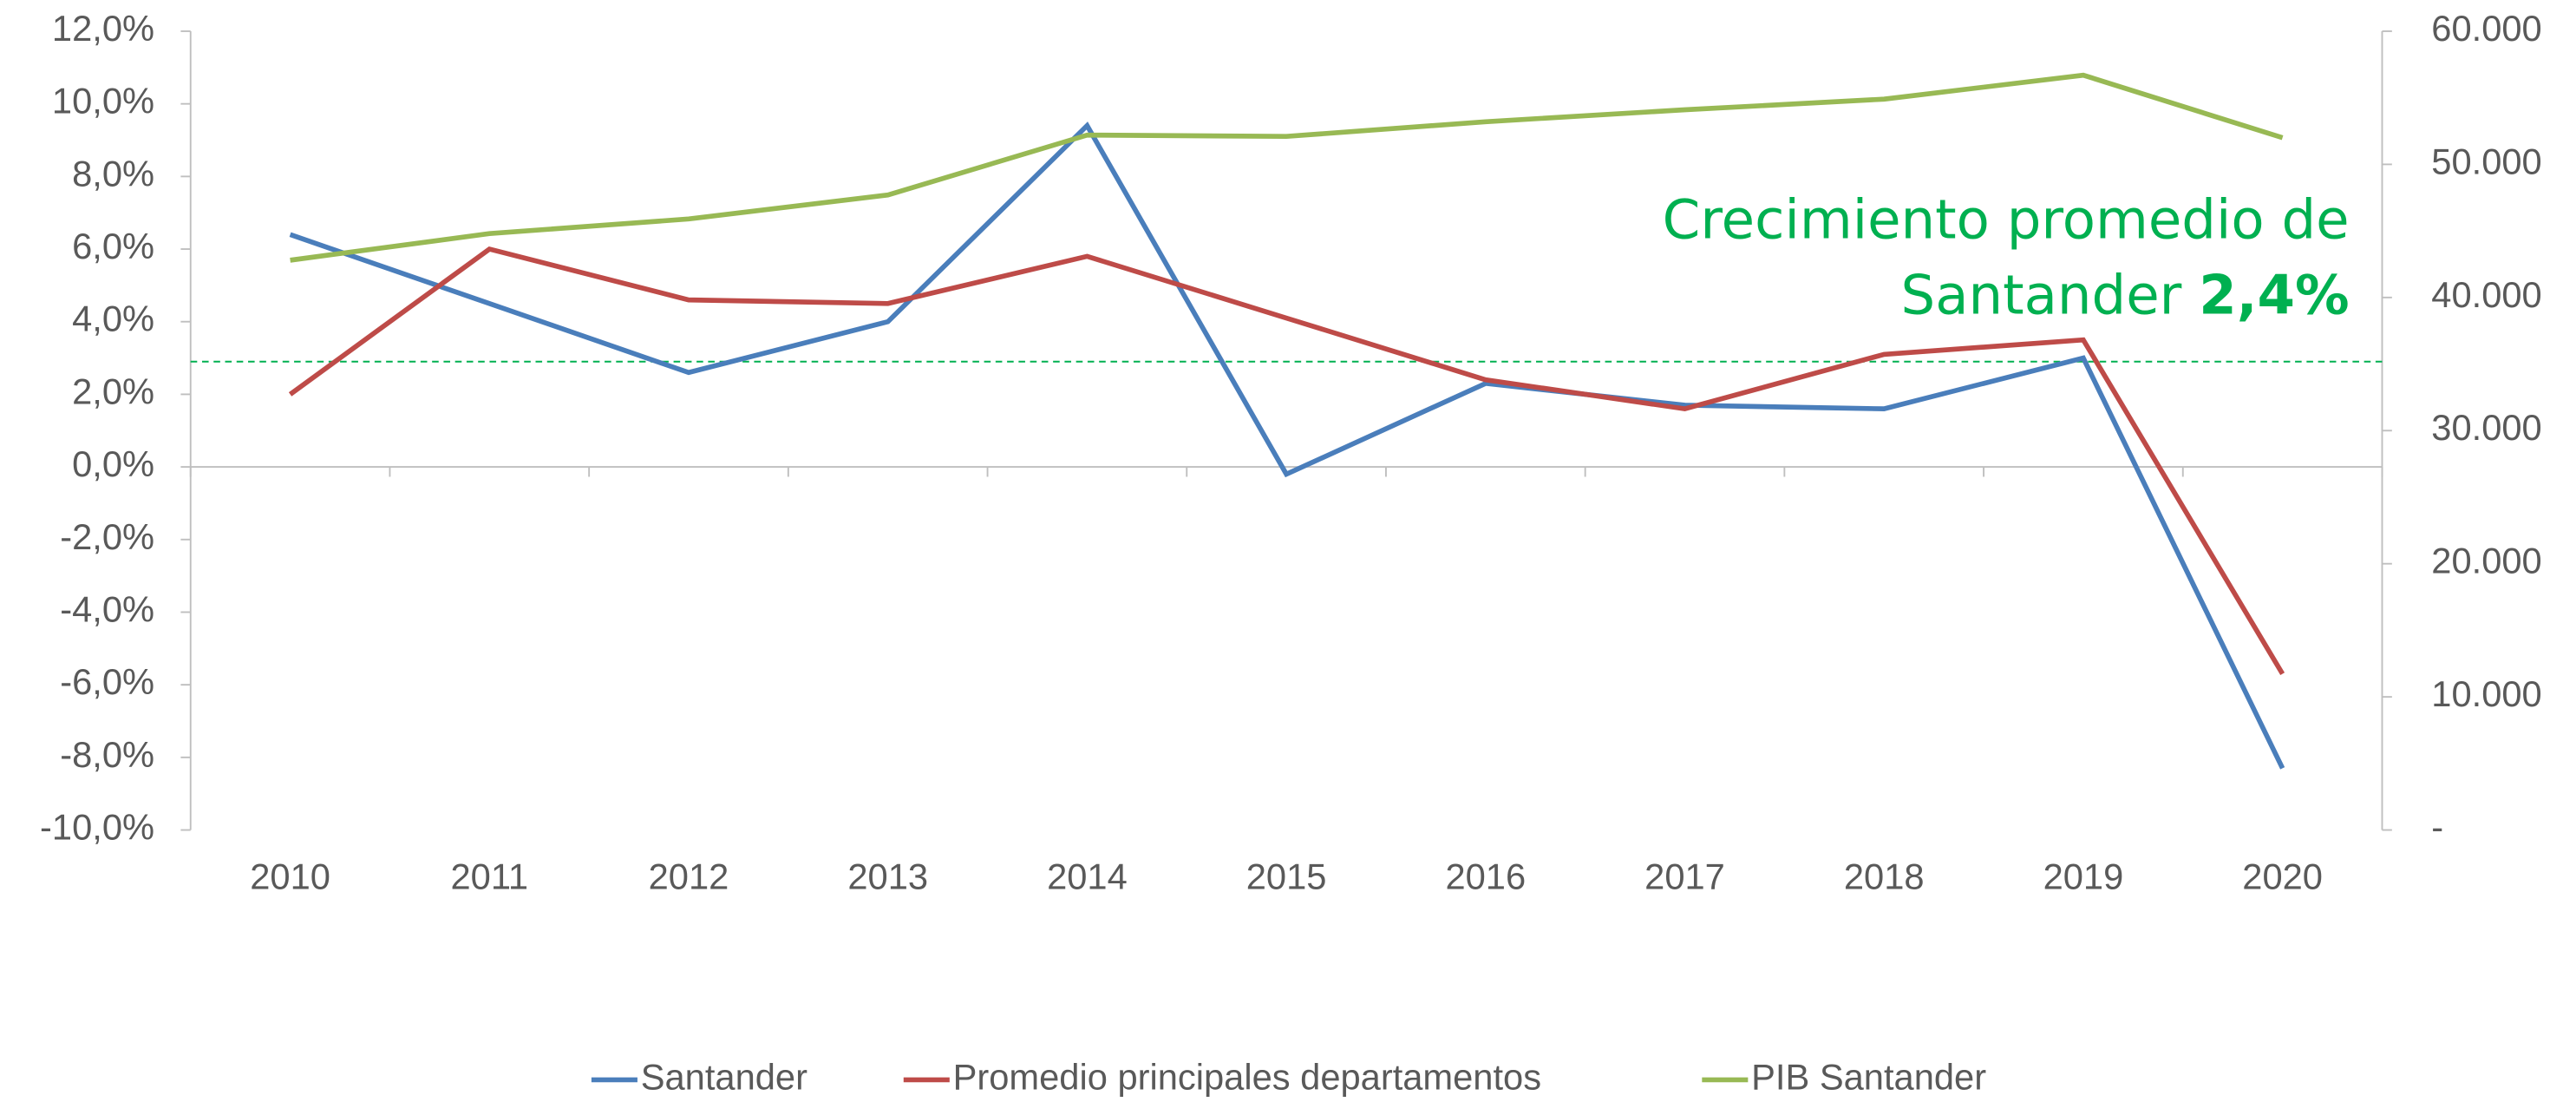 The image size is (2576, 1102). What do you see at coordinates (290, 876) in the screenshot?
I see `x-tick-label: 2010` at bounding box center [290, 876].